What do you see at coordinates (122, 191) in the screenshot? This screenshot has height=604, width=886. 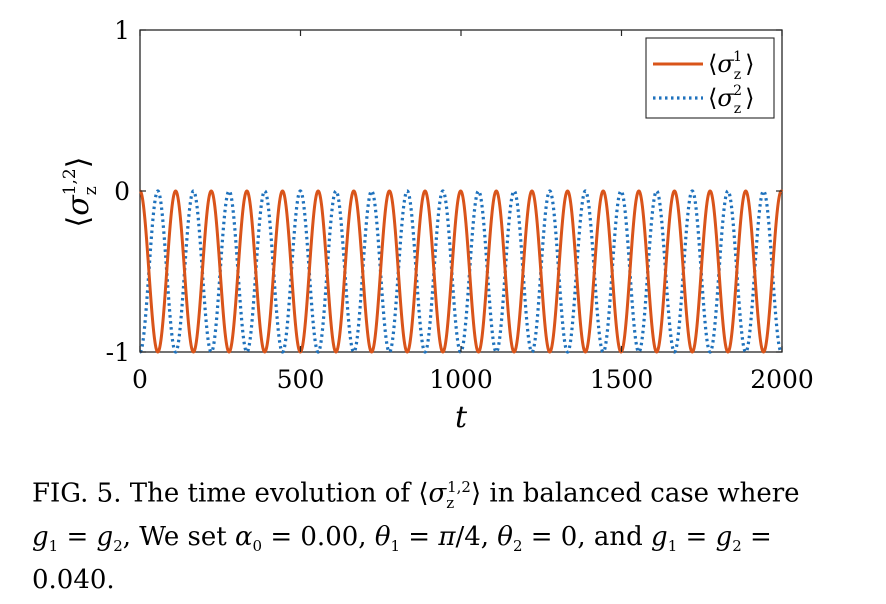 I see `y-tick-label: 0` at bounding box center [122, 191].